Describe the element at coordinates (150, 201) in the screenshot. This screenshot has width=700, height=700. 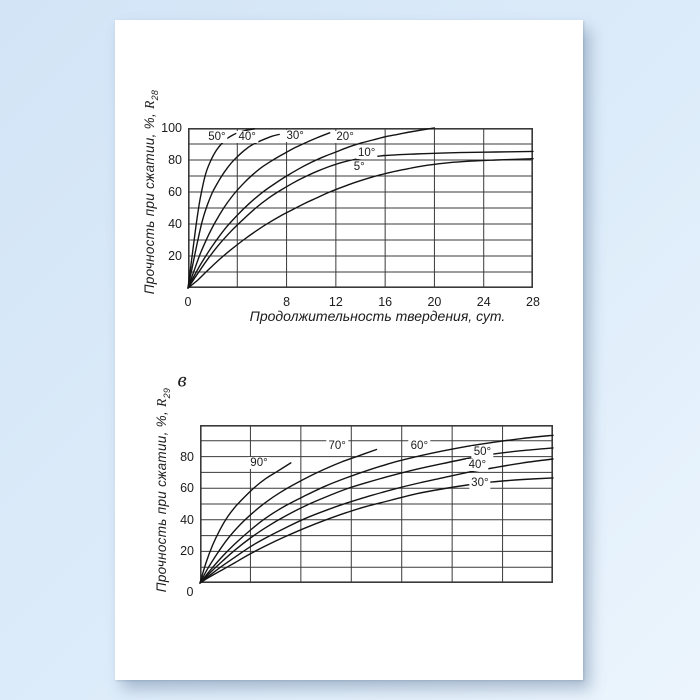
I see `y-axis-title-top-text: Прочность при сжатии, %,` at that location.